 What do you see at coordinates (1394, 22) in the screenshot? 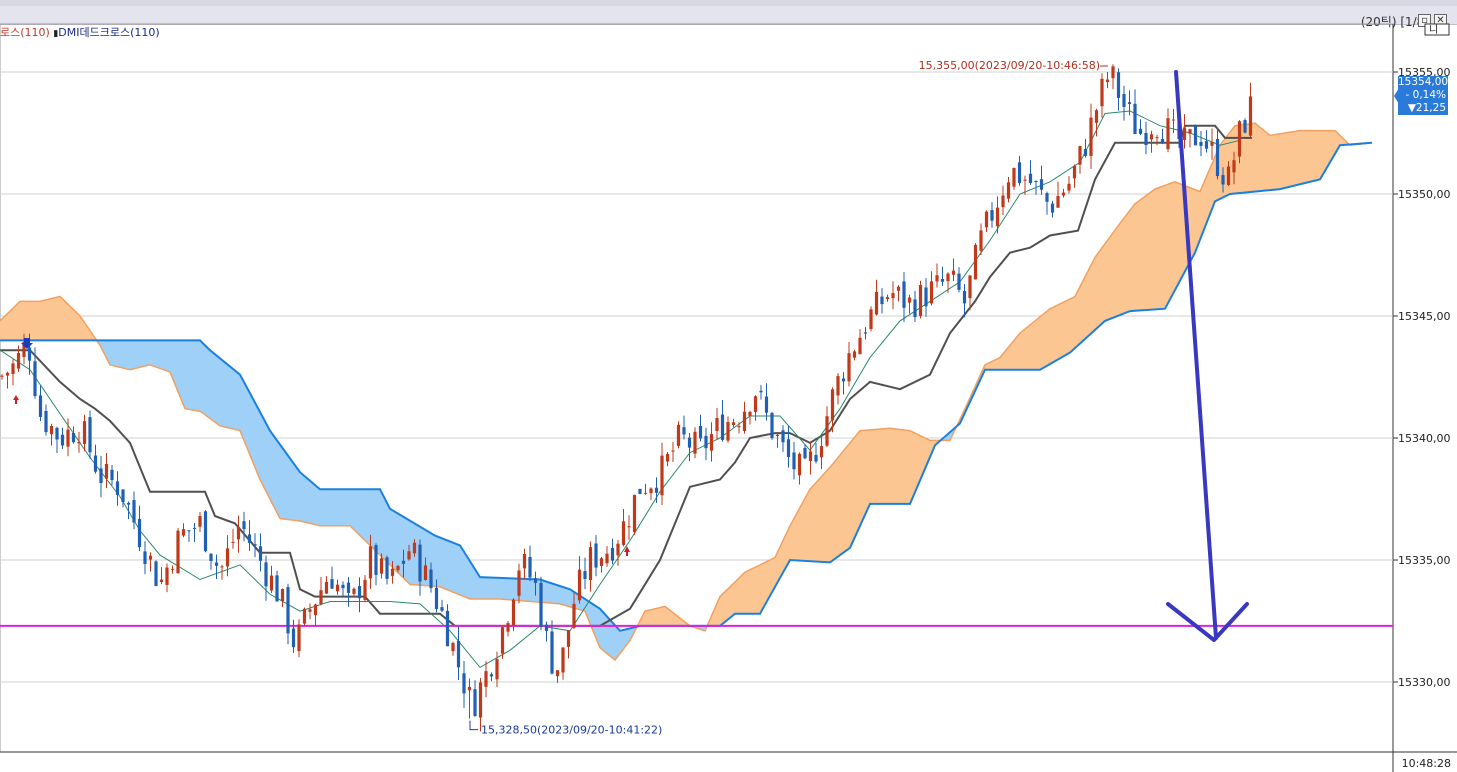
I see `pager-label: (20틱) [1/8]` at bounding box center [1394, 22].